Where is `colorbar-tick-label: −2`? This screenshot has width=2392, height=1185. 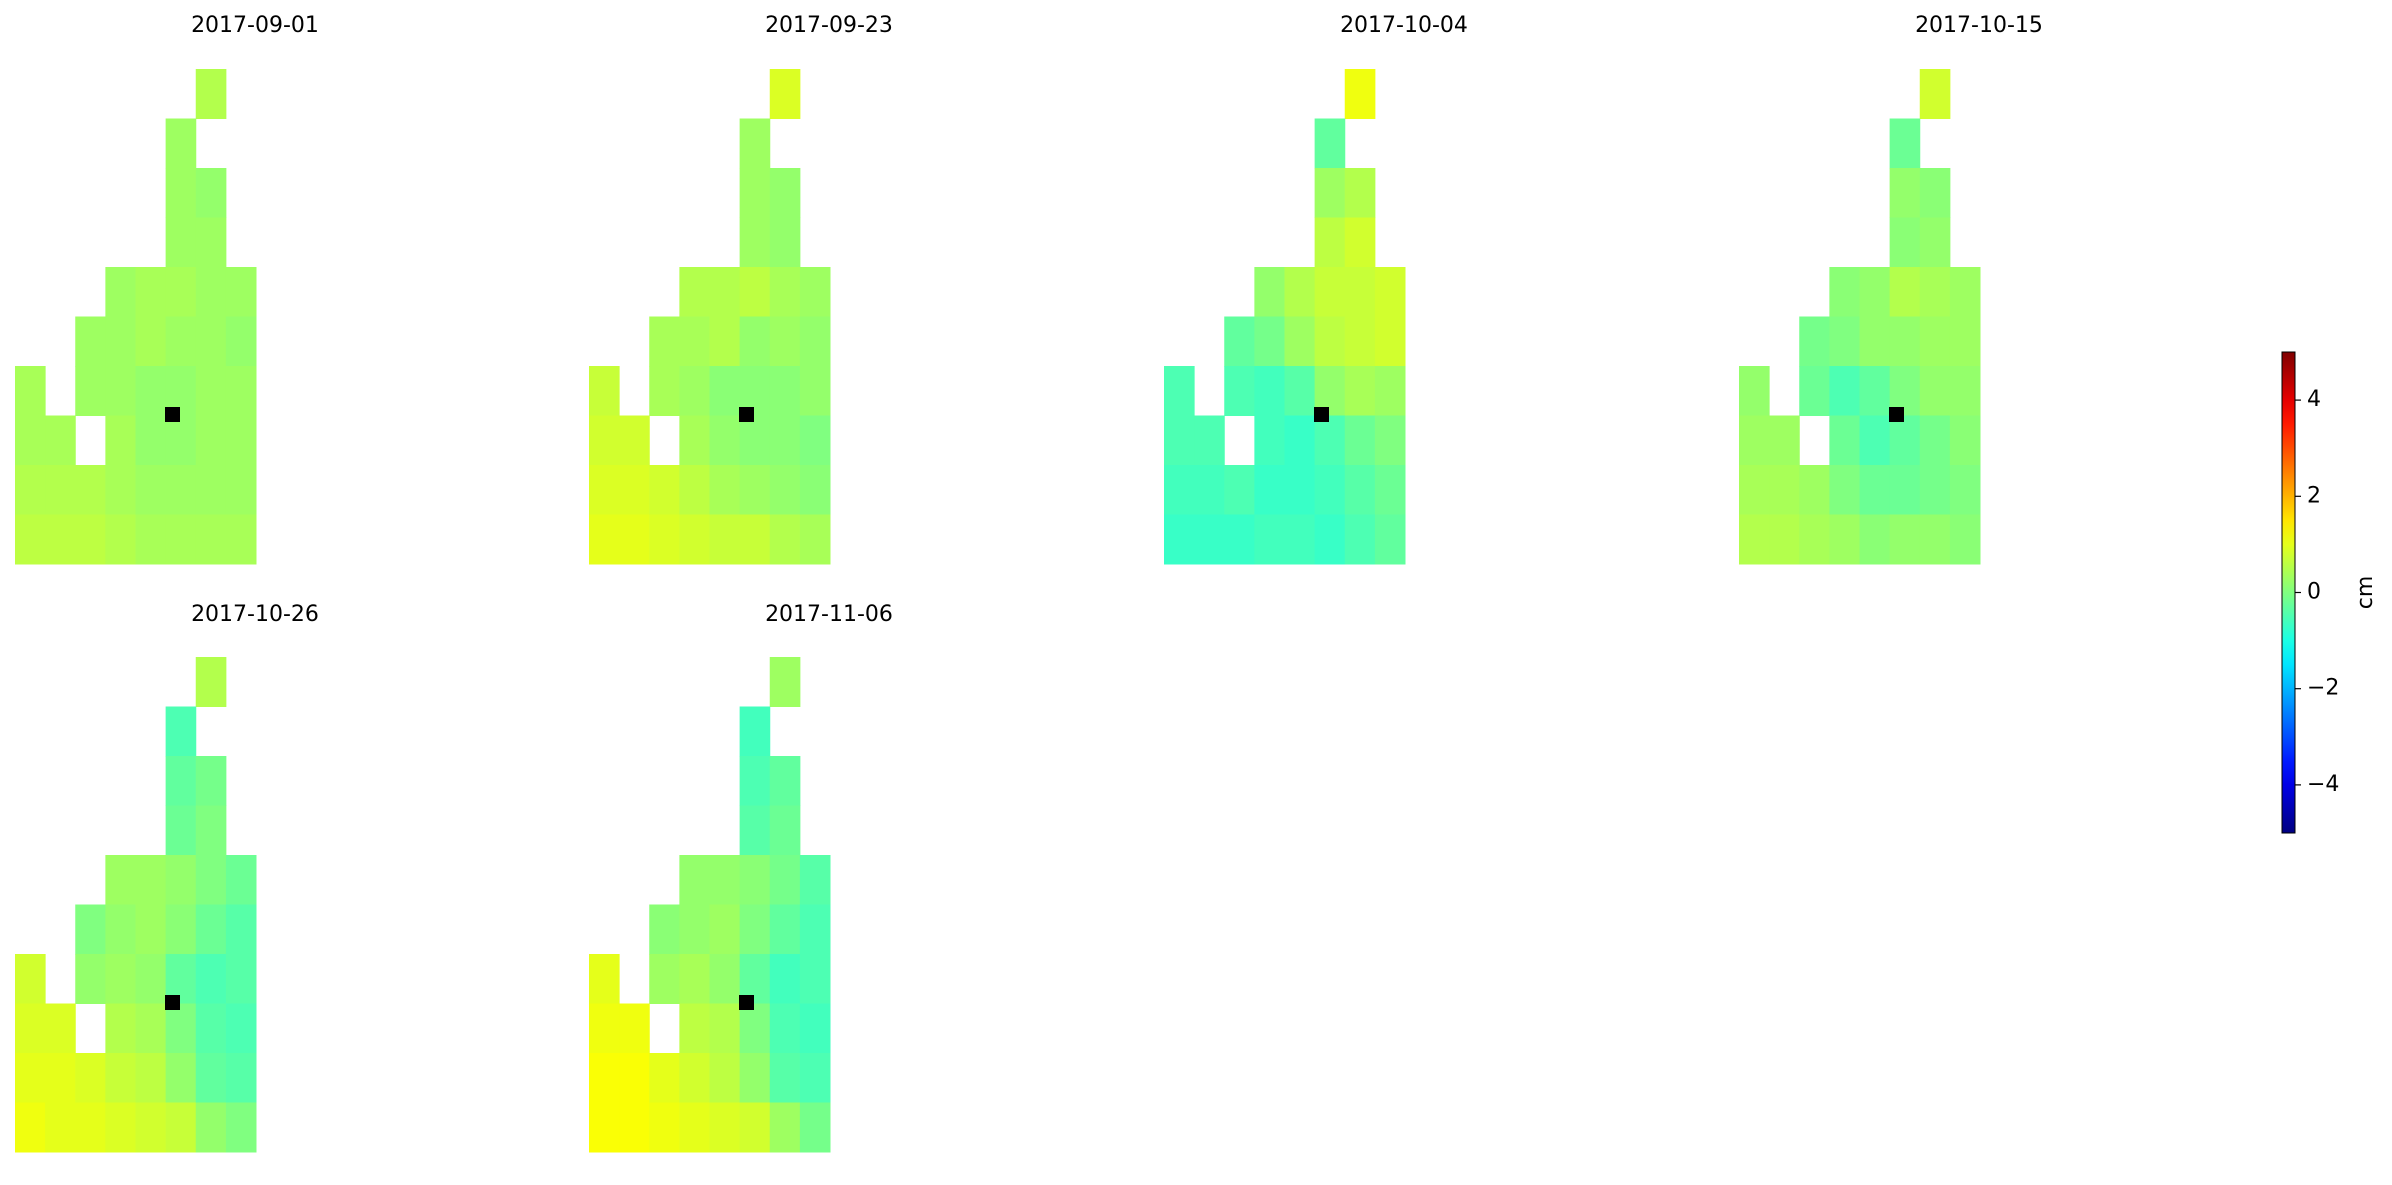 colorbar-tick-label: −2 is located at coordinates (2323, 688).